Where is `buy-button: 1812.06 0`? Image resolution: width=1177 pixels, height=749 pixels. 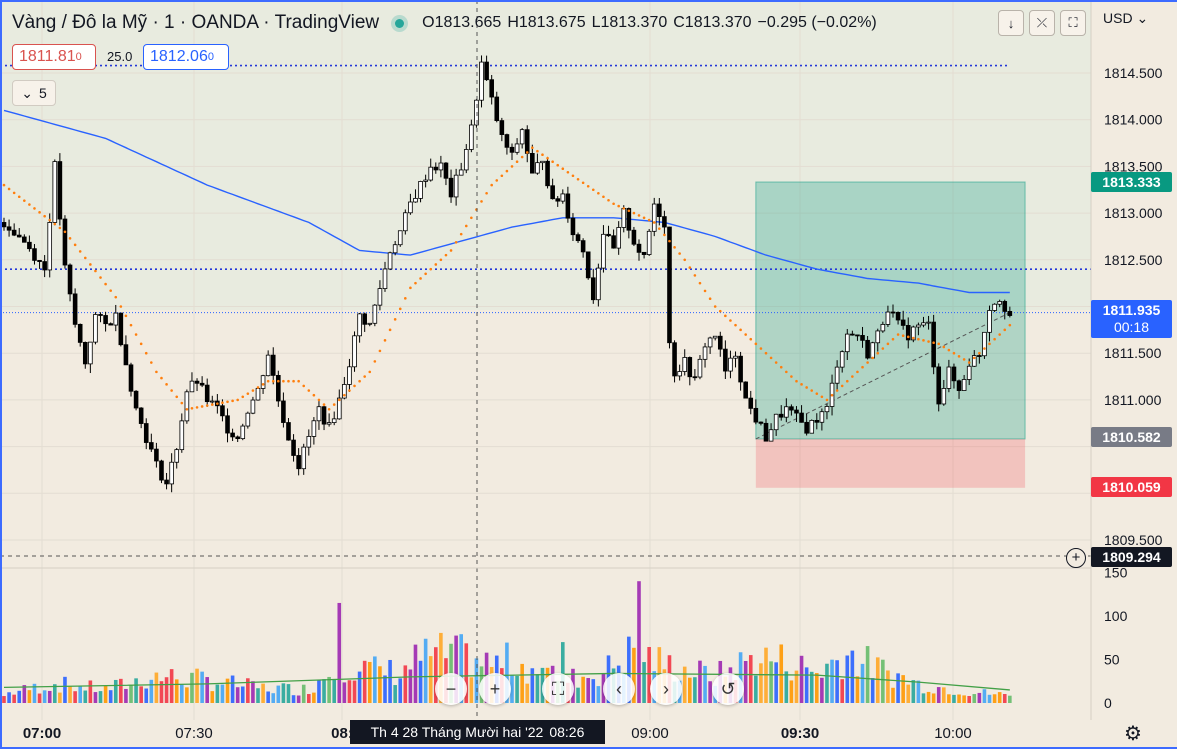 buy-button: 1812.06 0 is located at coordinates (186, 57).